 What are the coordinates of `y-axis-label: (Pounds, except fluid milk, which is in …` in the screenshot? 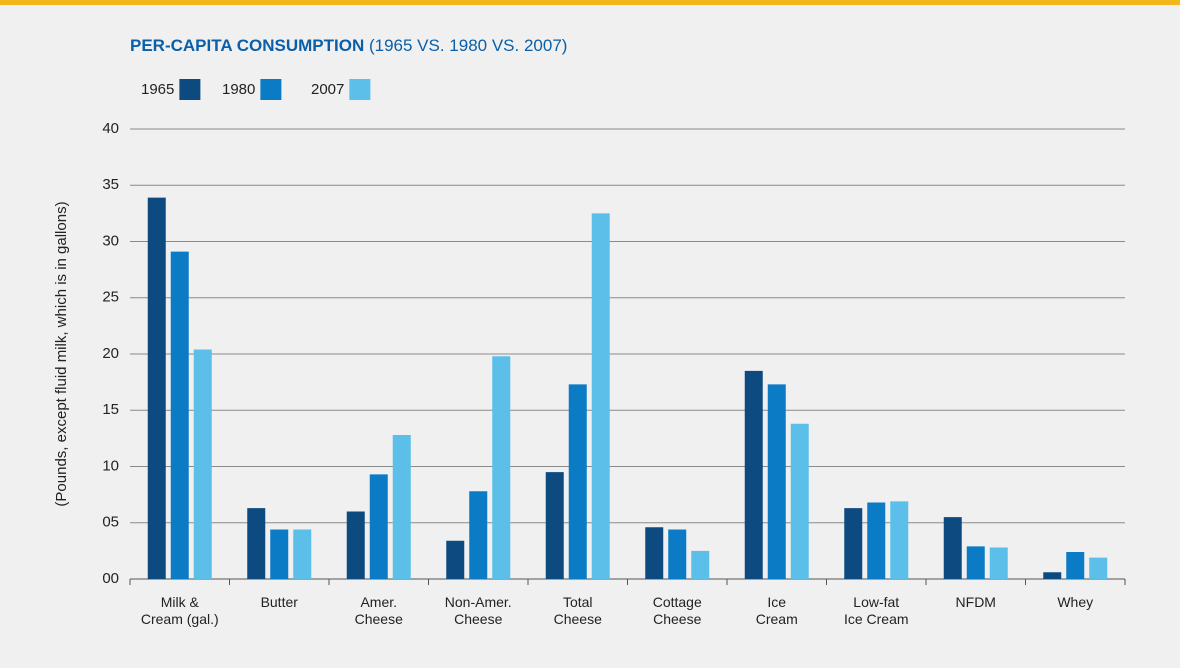 It's located at (61, 353).